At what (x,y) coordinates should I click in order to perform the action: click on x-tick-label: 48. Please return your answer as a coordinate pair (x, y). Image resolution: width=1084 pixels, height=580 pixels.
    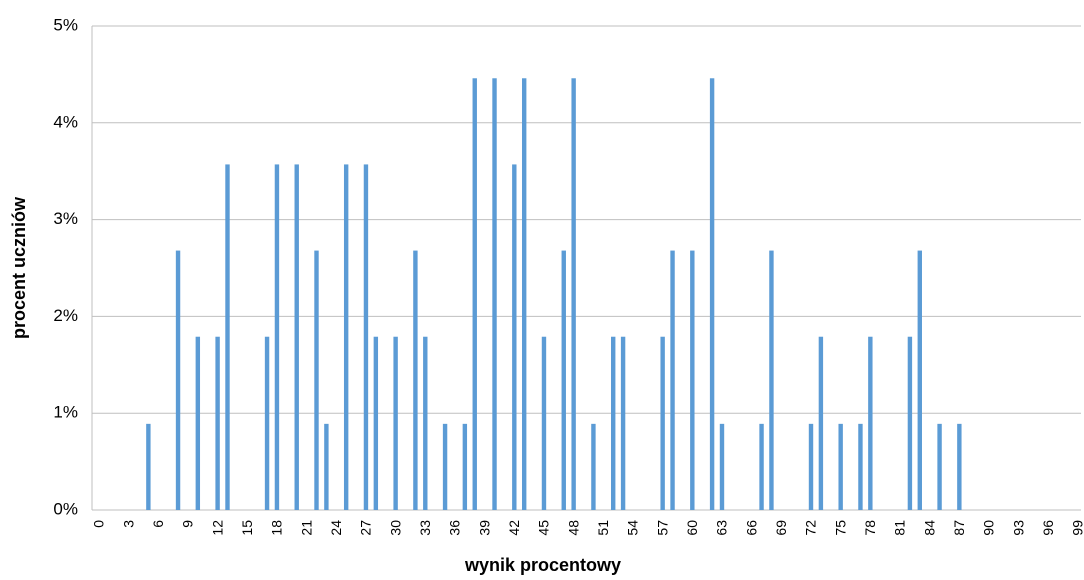
    Looking at the image, I should click on (573, 528).